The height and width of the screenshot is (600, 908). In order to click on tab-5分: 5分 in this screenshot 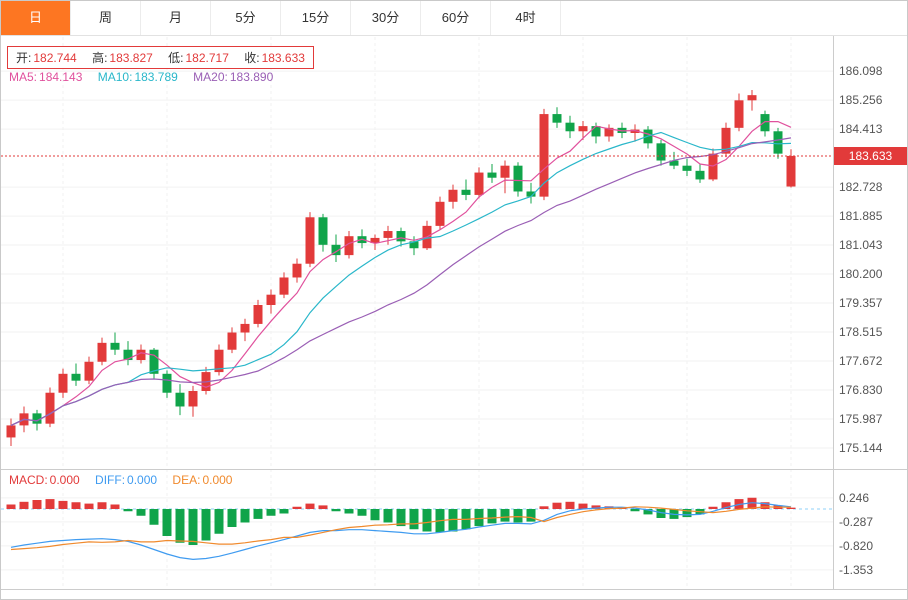, I will do `click(246, 18)`.